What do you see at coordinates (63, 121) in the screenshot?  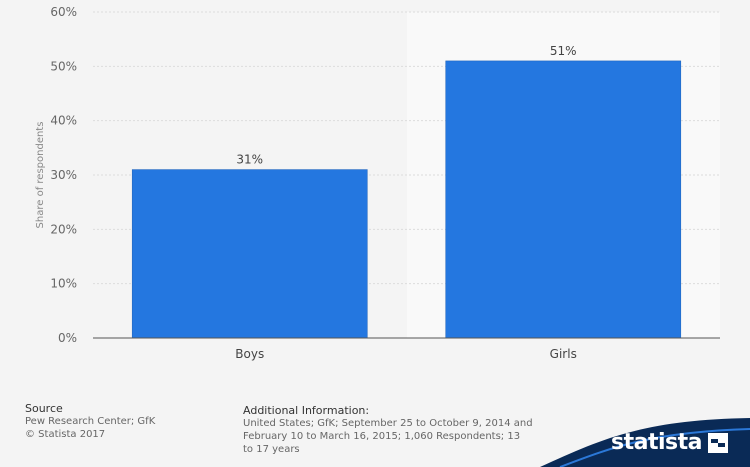 I see `y-tick-label: 40%` at bounding box center [63, 121].